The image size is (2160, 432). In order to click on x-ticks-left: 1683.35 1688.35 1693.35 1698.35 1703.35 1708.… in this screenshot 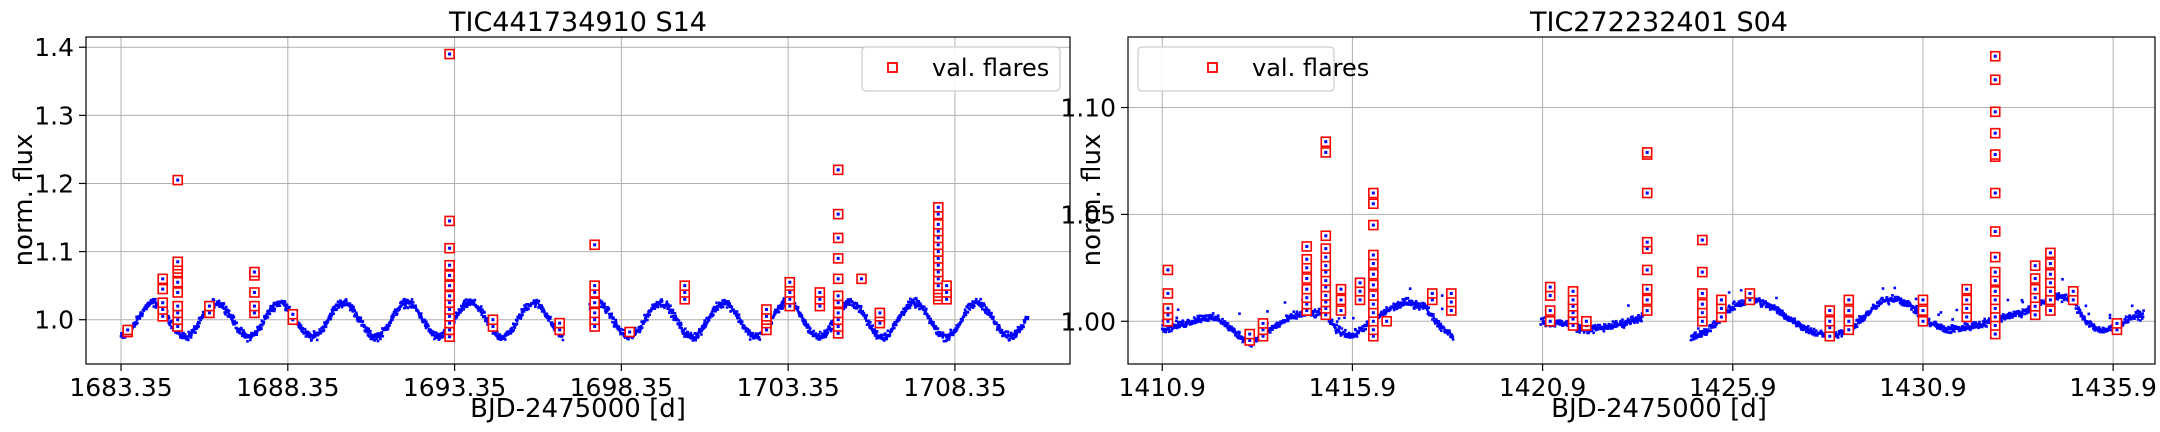, I will do `click(538, 383)`.